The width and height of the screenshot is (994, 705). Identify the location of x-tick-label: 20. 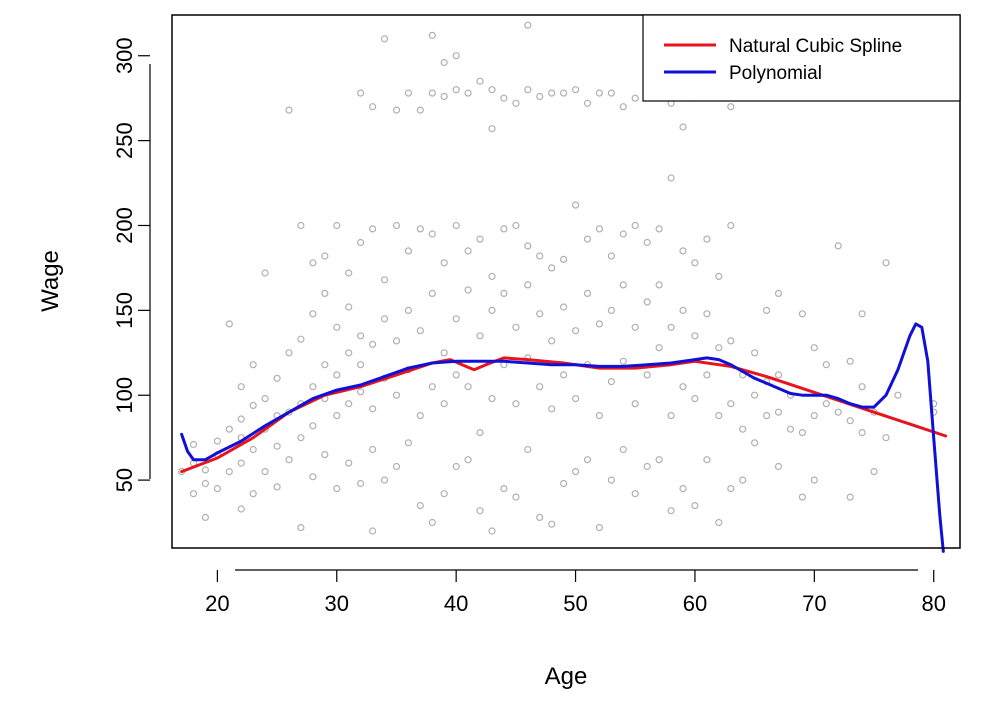
(217, 603).